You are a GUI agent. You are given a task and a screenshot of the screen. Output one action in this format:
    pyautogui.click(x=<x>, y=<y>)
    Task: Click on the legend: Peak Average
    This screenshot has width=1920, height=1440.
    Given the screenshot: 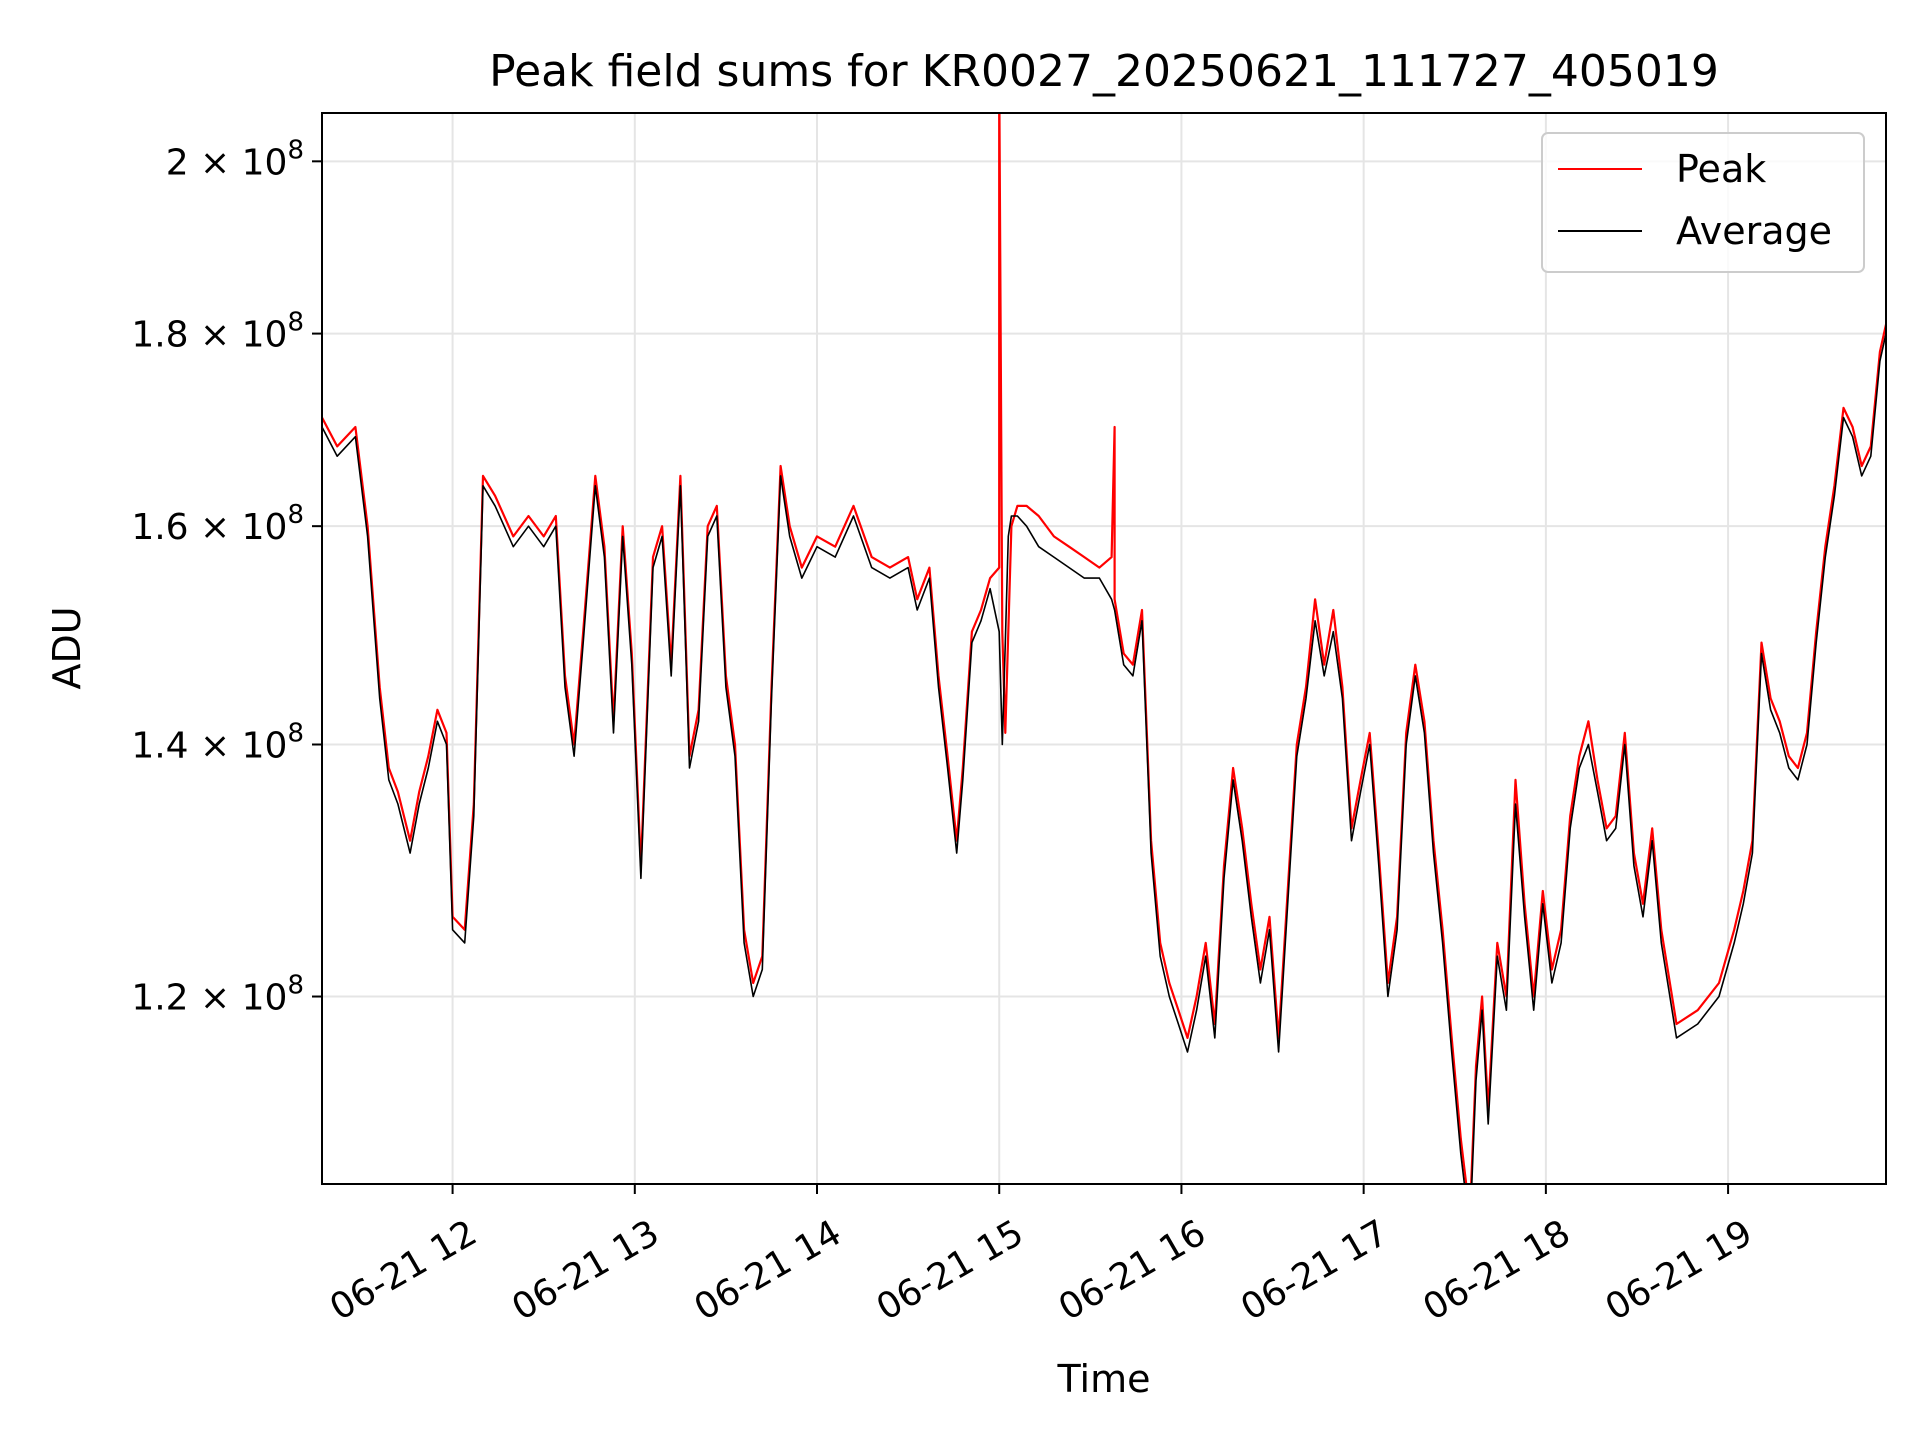 What is the action you would take?
    pyautogui.click(x=1703, y=202)
    